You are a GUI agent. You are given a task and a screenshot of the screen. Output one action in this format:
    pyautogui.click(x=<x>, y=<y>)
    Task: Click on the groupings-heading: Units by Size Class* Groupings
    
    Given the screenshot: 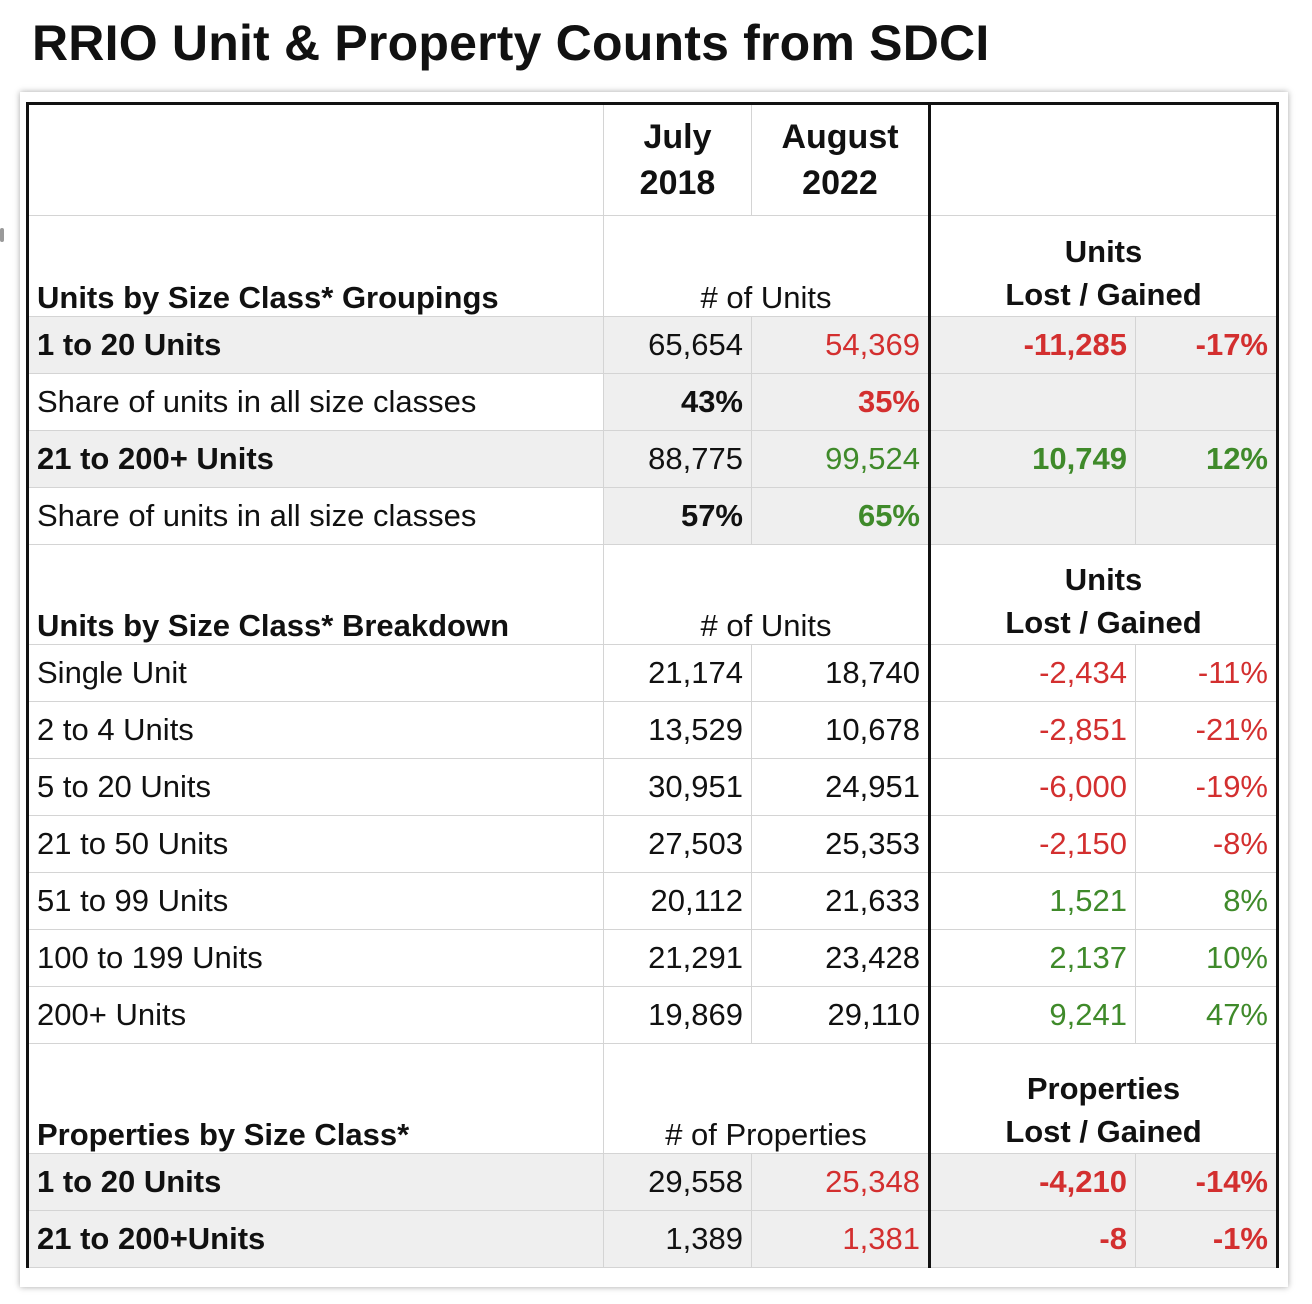 What is the action you would take?
    pyautogui.click(x=315, y=266)
    